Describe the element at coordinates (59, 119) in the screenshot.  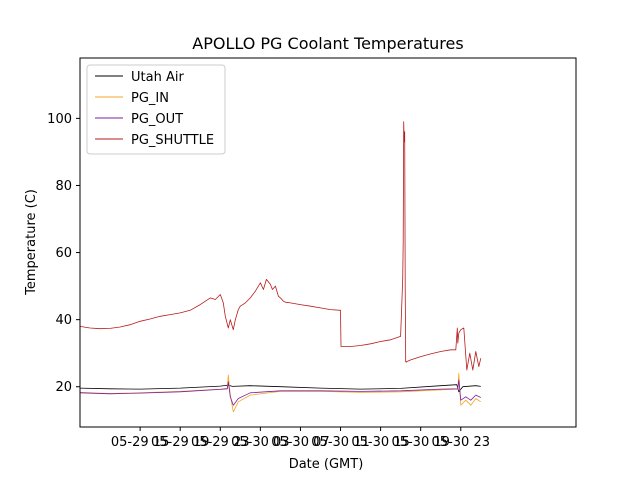
I see `y-tick-label: 100` at that location.